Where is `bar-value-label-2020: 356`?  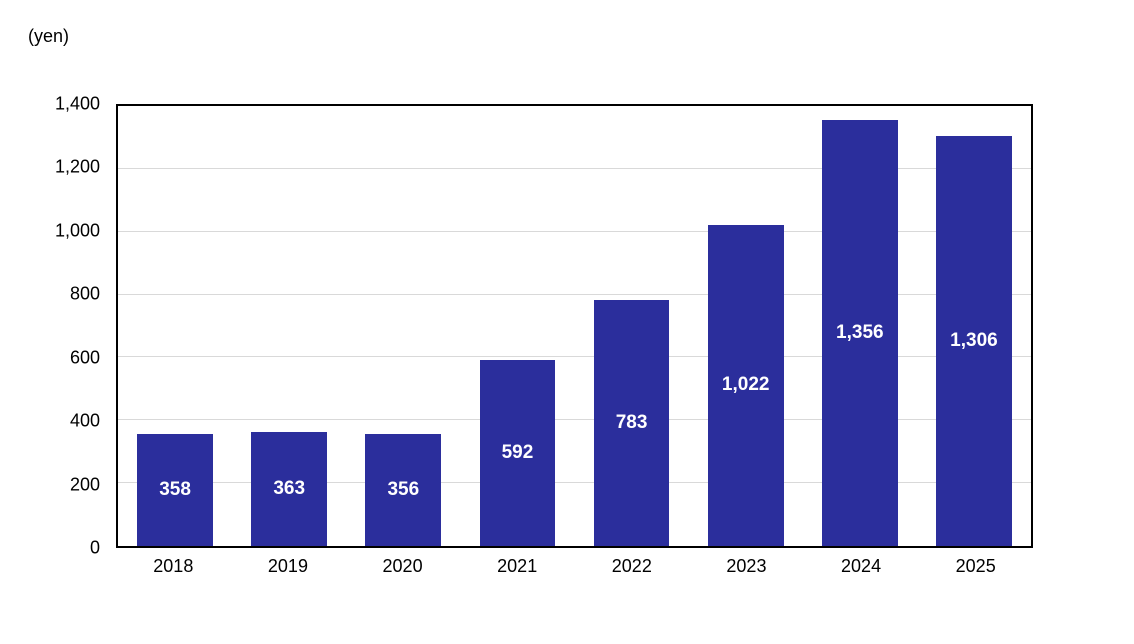
bar-value-label-2020: 356 is located at coordinates (403, 490).